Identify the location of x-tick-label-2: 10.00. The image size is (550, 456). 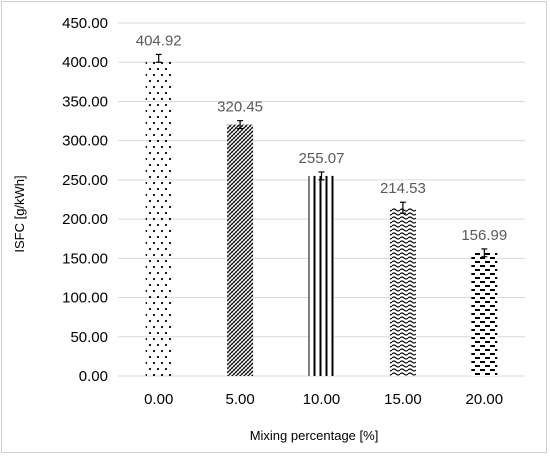
(322, 399).